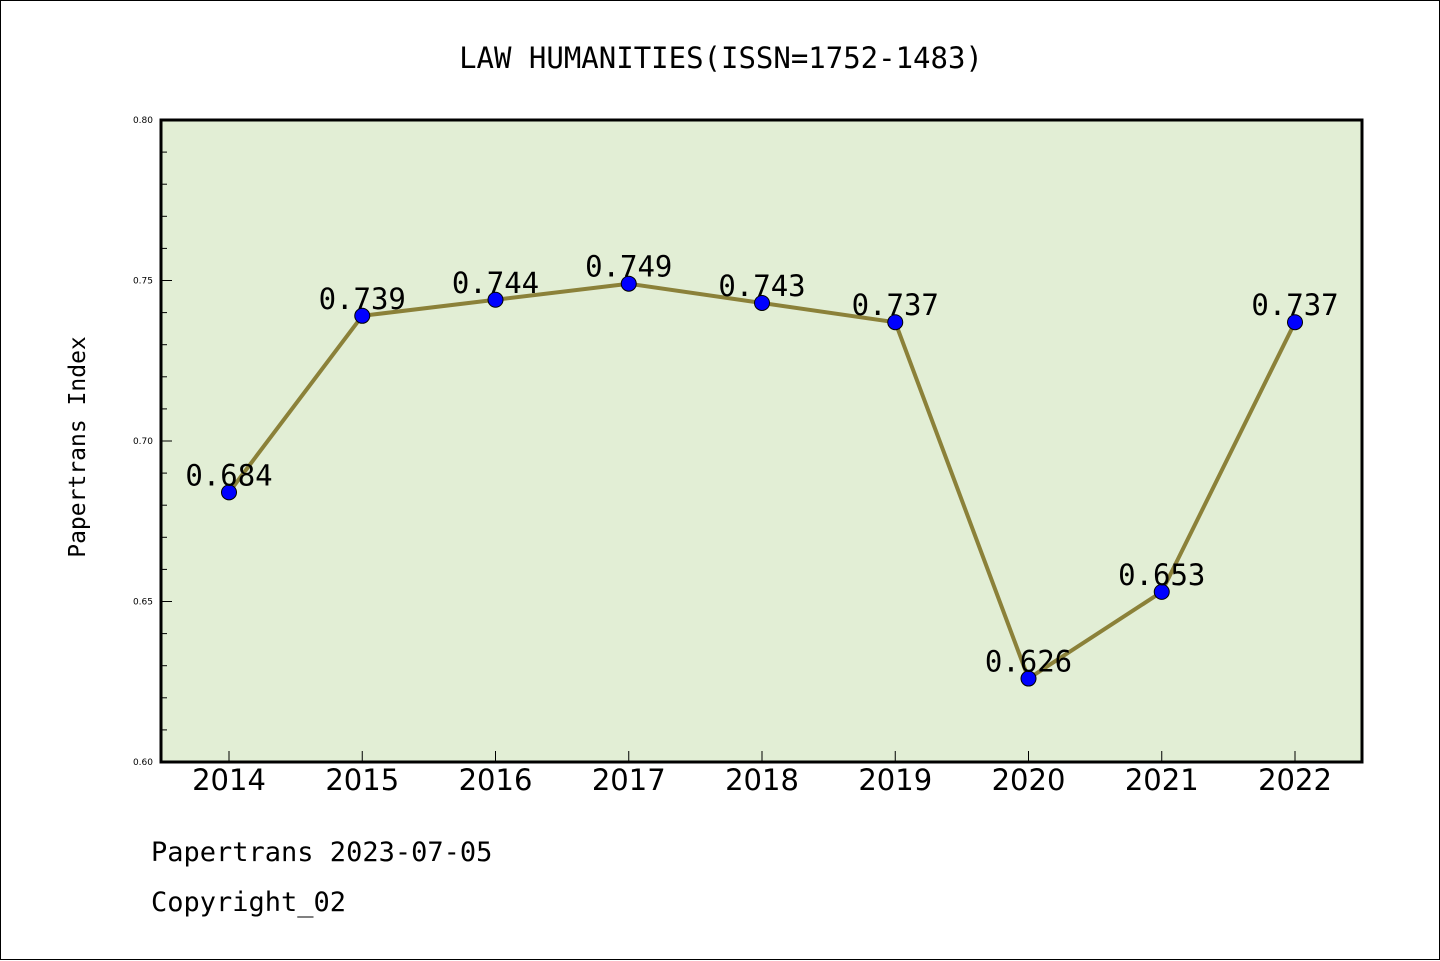 Image resolution: width=1440 pixels, height=961 pixels. Describe the element at coordinates (143, 121) in the screenshot. I see `y-tick-label: 0.80` at that location.